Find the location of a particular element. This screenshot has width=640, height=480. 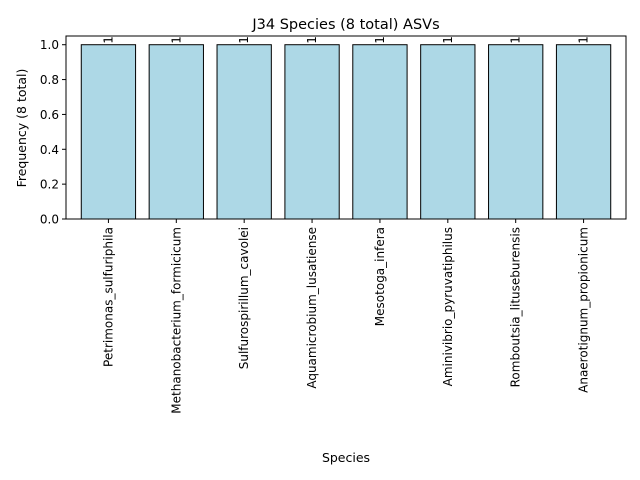

y-tick-label: 0.2 is located at coordinates (49, 185).